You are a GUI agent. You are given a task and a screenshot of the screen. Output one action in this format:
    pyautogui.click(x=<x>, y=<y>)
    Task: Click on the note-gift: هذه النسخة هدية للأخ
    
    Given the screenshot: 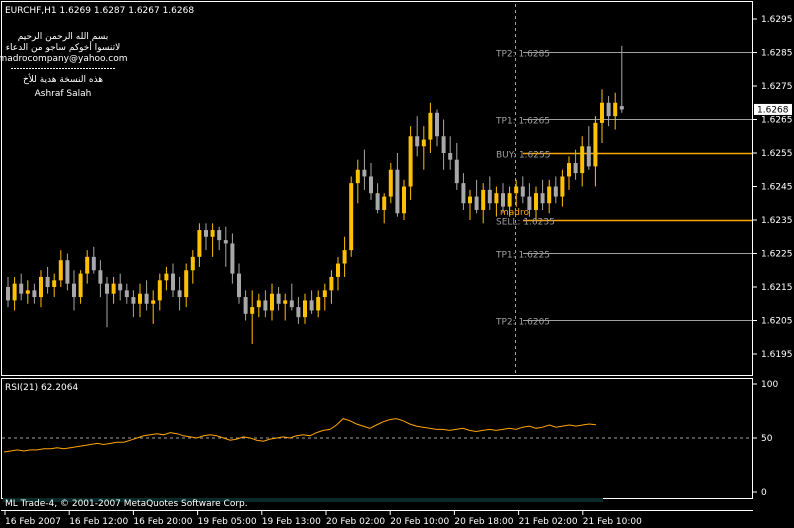 What is the action you would take?
    pyautogui.click(x=63, y=79)
    